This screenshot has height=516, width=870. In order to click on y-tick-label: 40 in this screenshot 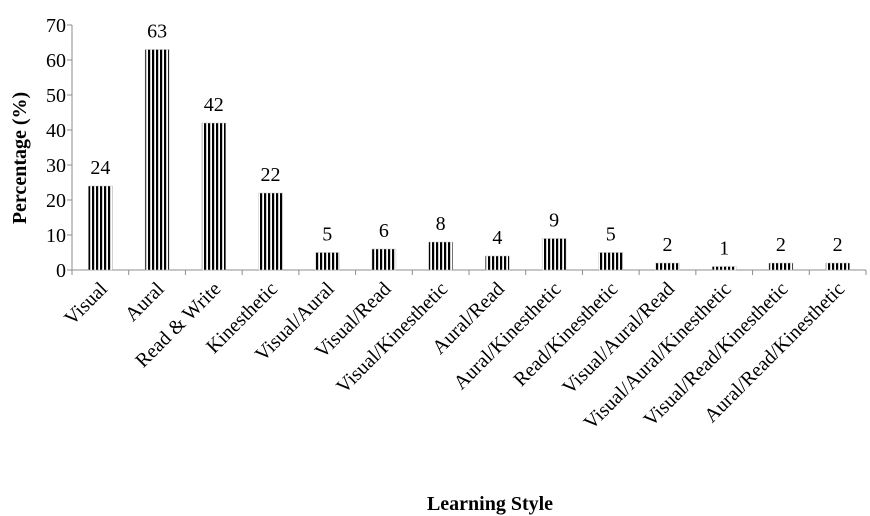, I will do `click(56, 131)`.